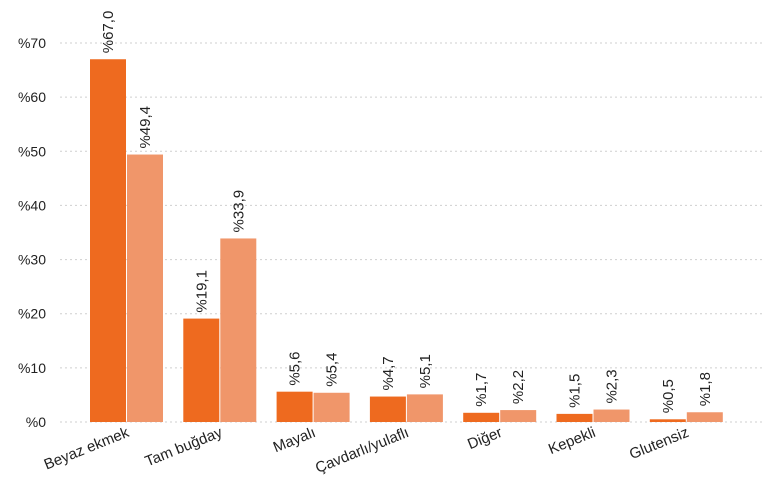 Image resolution: width=776 pixels, height=480 pixels. What do you see at coordinates (295, 368) in the screenshot?
I see `data-label: %5,6` at bounding box center [295, 368].